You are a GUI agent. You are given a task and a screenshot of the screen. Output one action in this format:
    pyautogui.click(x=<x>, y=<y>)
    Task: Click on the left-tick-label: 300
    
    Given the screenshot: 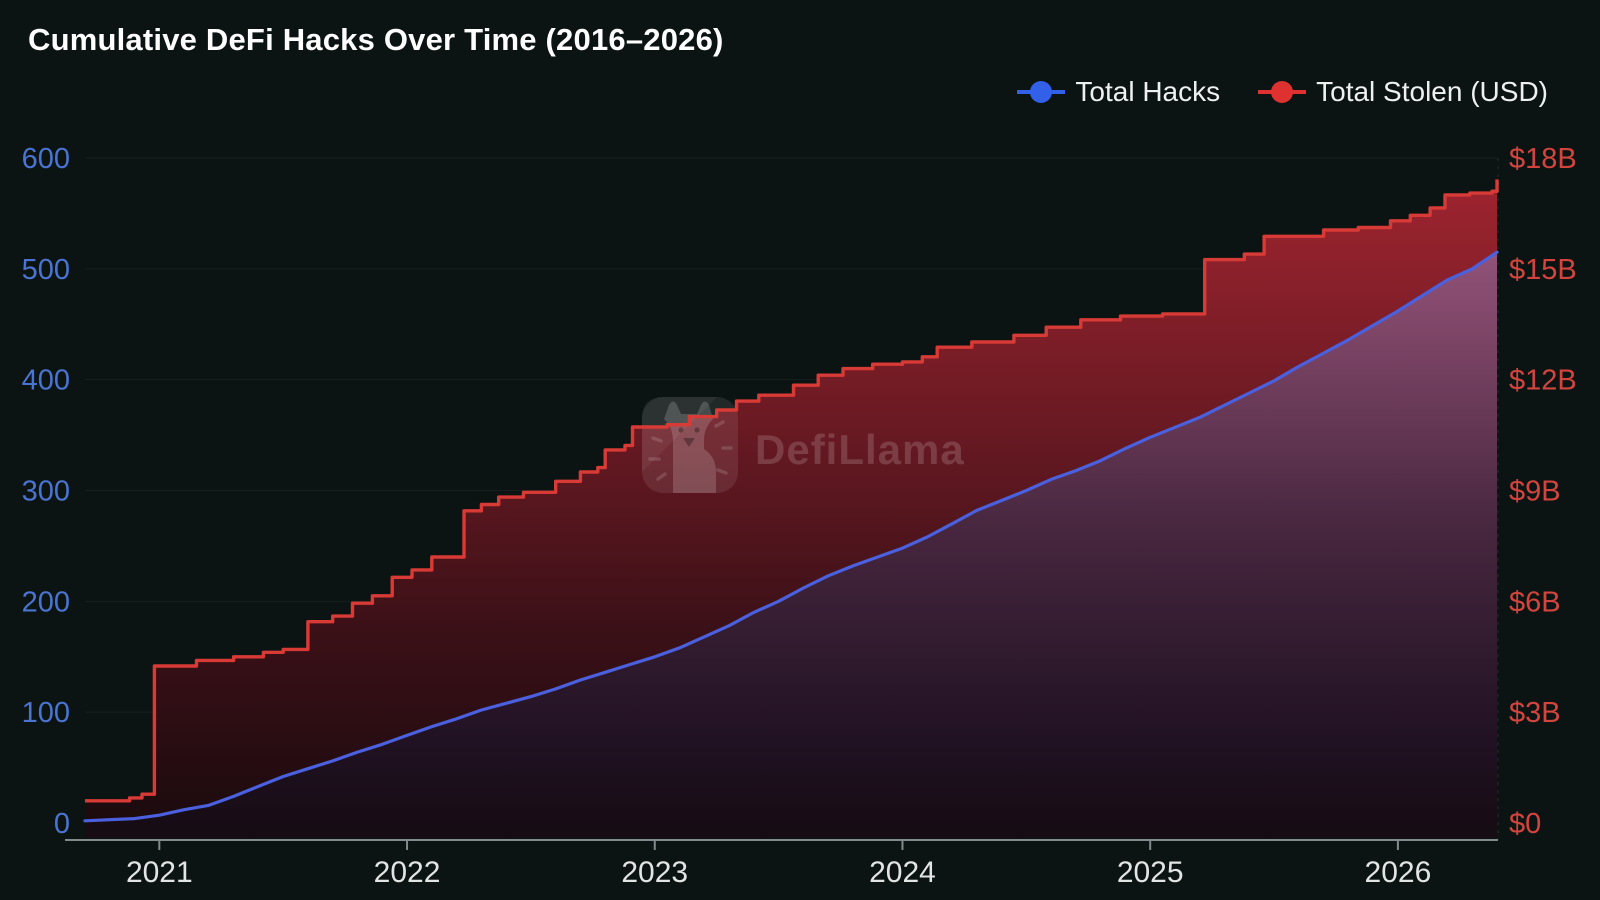 What is the action you would take?
    pyautogui.click(x=46, y=492)
    